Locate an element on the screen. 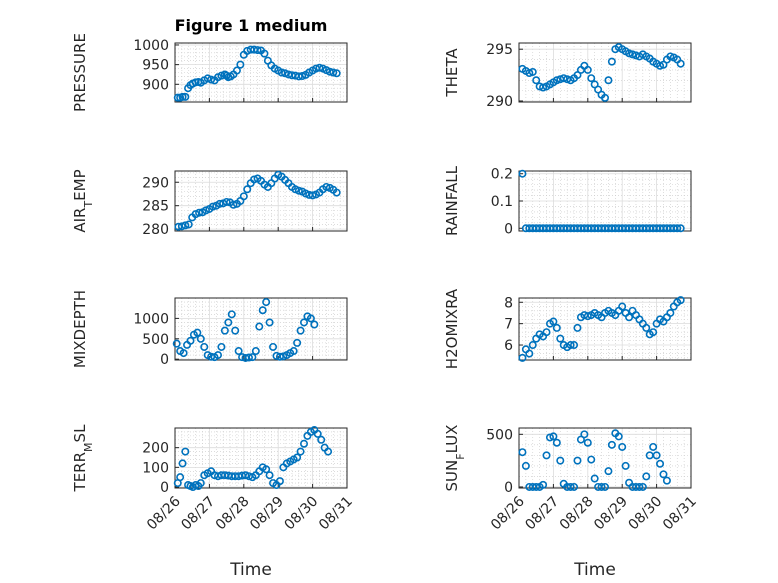 The width and height of the screenshot is (778, 583). subplot-mixdepth: 0 500 1000 MIXDEPTH is located at coordinates (209, 329).